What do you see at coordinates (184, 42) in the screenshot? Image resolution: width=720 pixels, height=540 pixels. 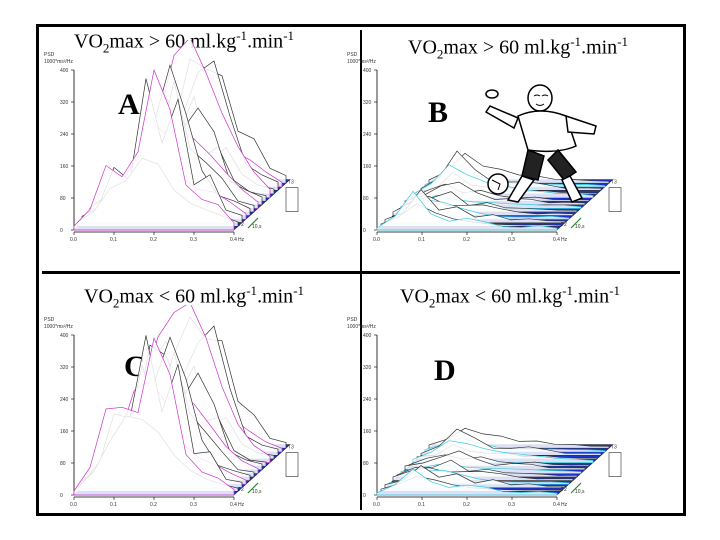 I see `panel-a-title: VO2max > 60 ml.kg-1.min-1` at bounding box center [184, 42].